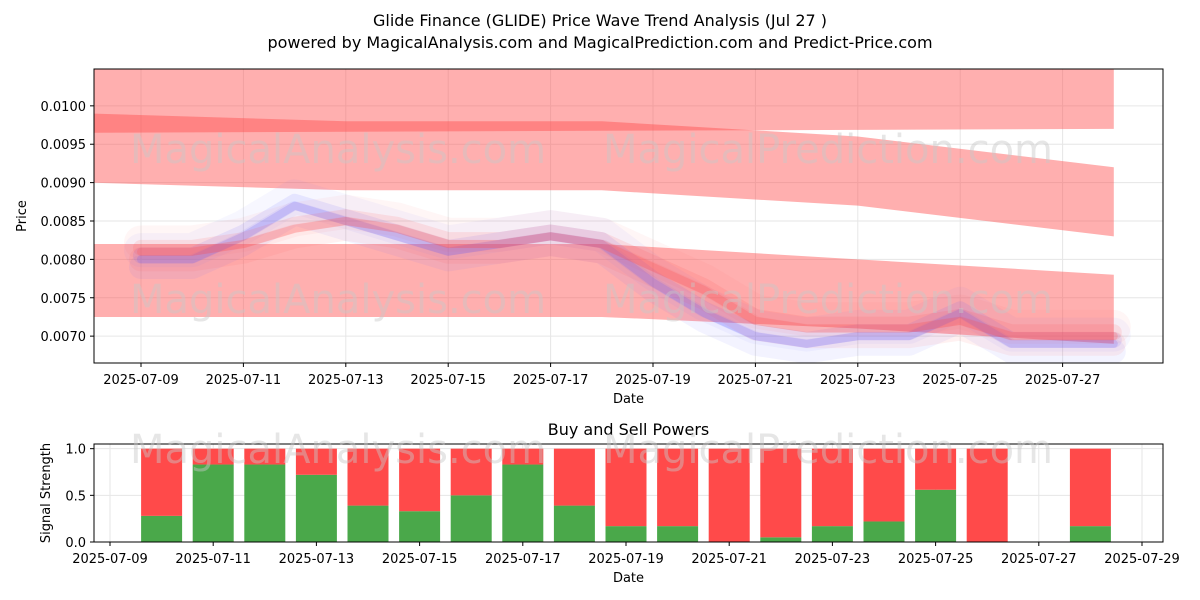 The width and height of the screenshot is (1200, 600). What do you see at coordinates (317, 559) in the screenshot?
I see `signal-tick-label-x: 2025-07-13` at bounding box center [317, 559].